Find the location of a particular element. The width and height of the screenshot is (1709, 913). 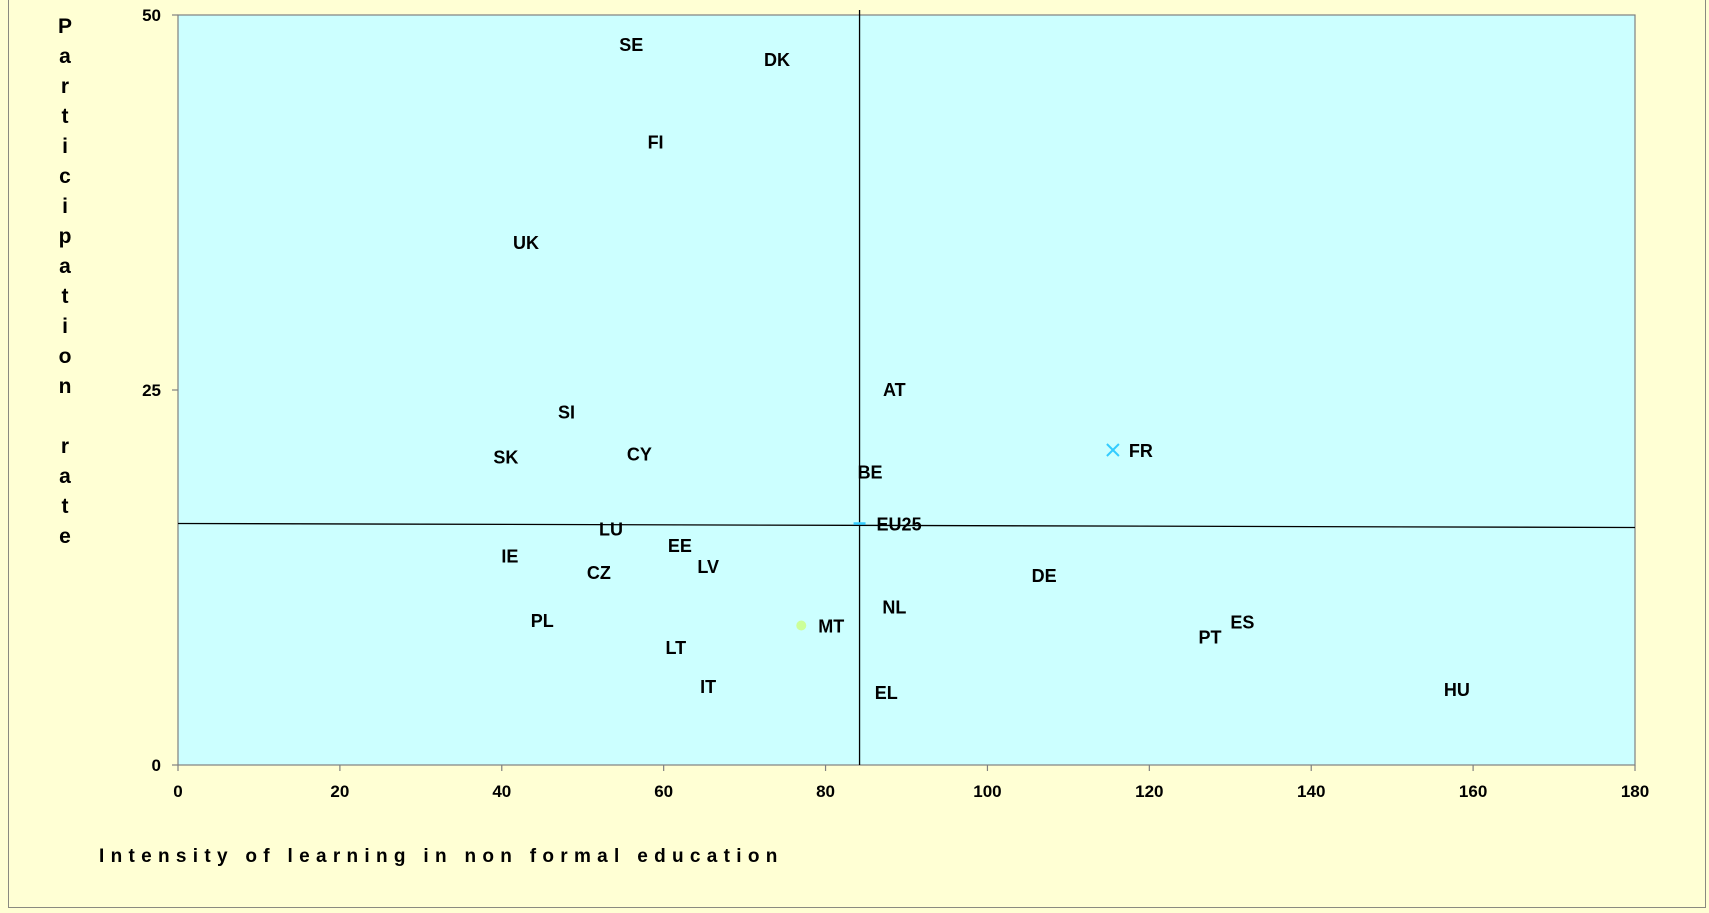

point-label-es: ES is located at coordinates (1242, 623).